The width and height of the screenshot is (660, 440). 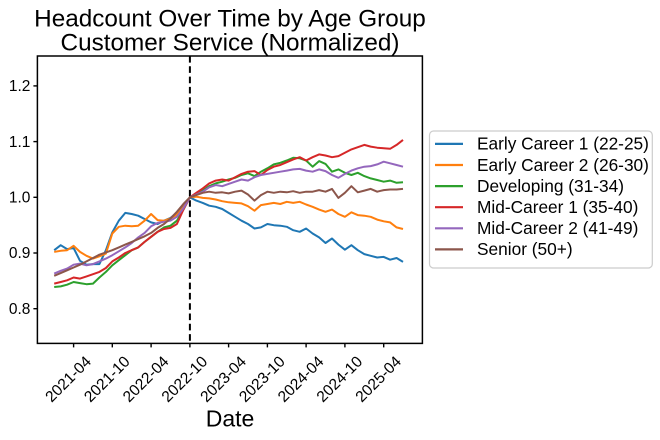 I want to click on svg-text: 0.9, so click(x=20, y=253).